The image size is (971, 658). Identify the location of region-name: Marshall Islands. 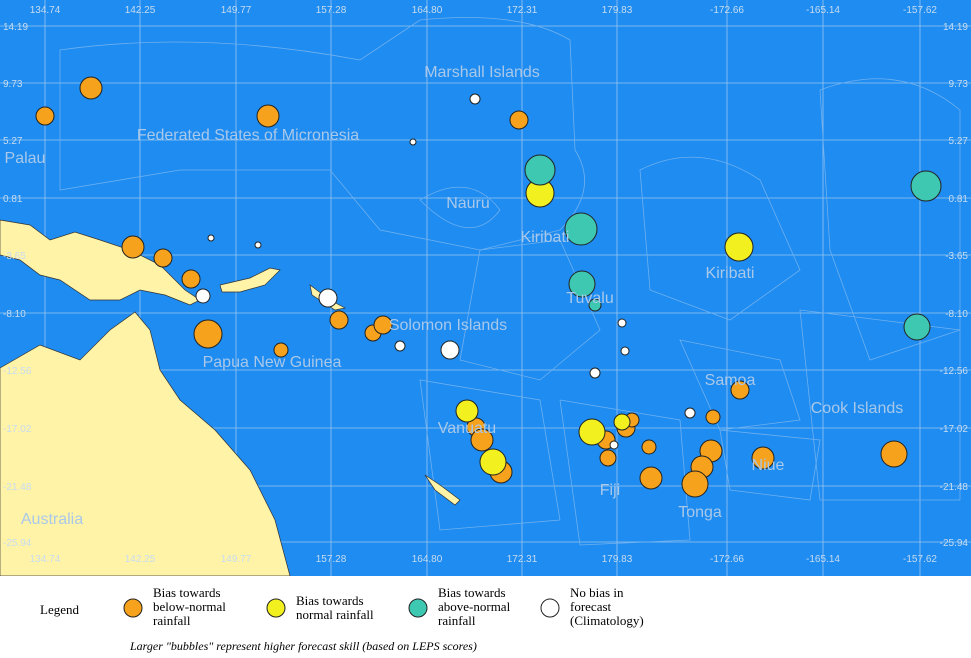
(482, 72).